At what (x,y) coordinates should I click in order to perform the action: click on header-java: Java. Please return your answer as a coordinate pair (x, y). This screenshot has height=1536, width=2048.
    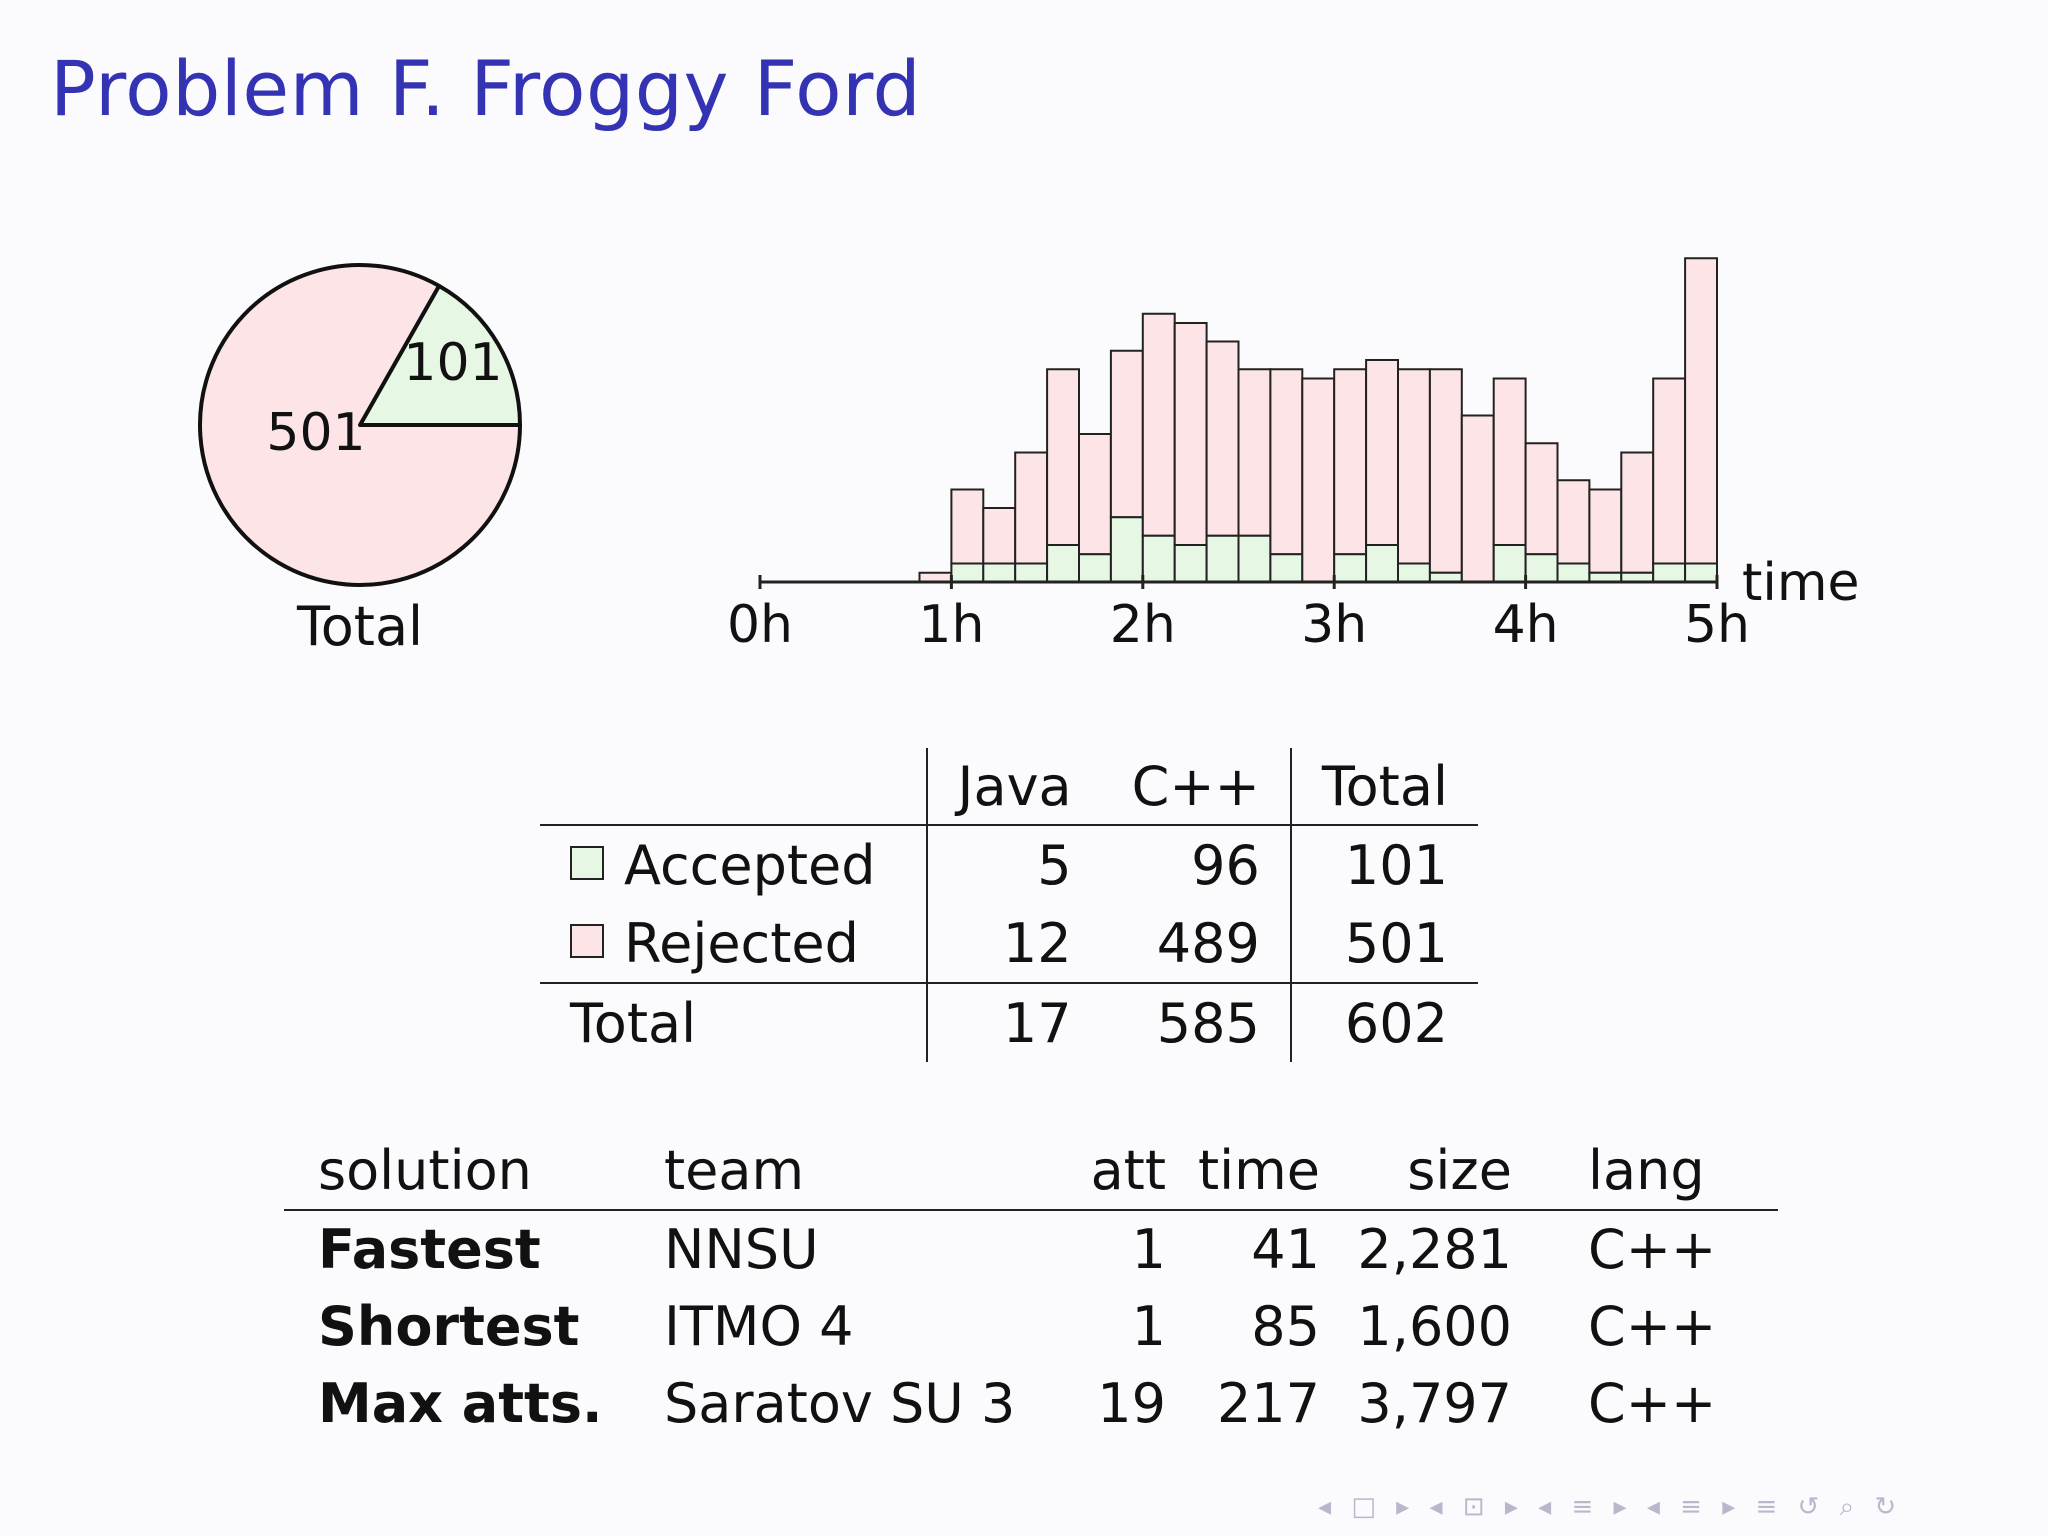
    Looking at the image, I should click on (1014, 787).